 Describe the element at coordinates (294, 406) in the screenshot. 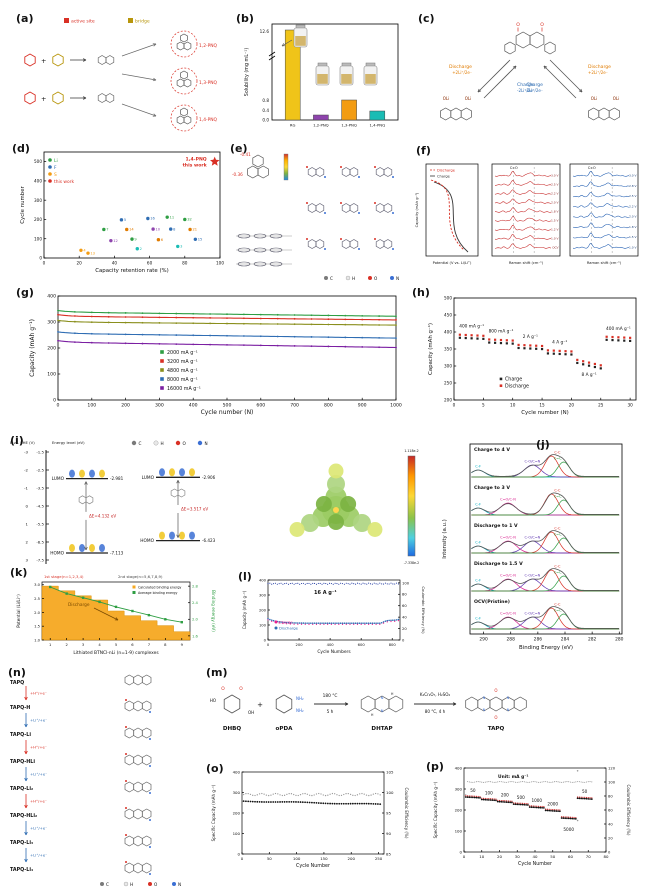

I see `svg-text: 700` at that location.